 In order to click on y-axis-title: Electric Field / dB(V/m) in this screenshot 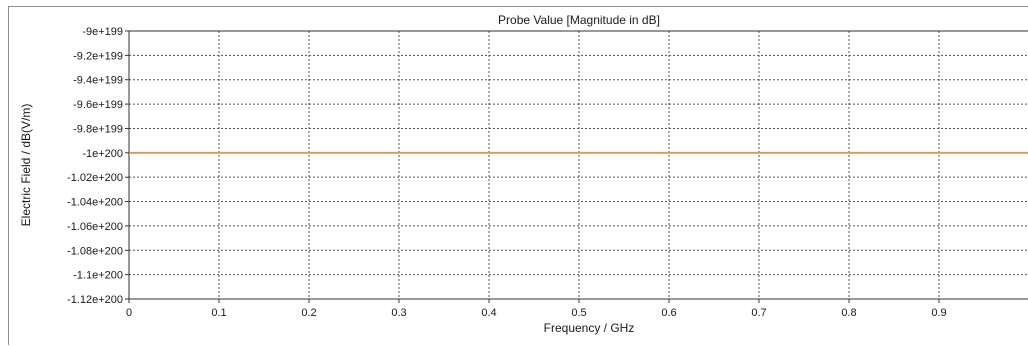, I will do `click(26, 165)`.